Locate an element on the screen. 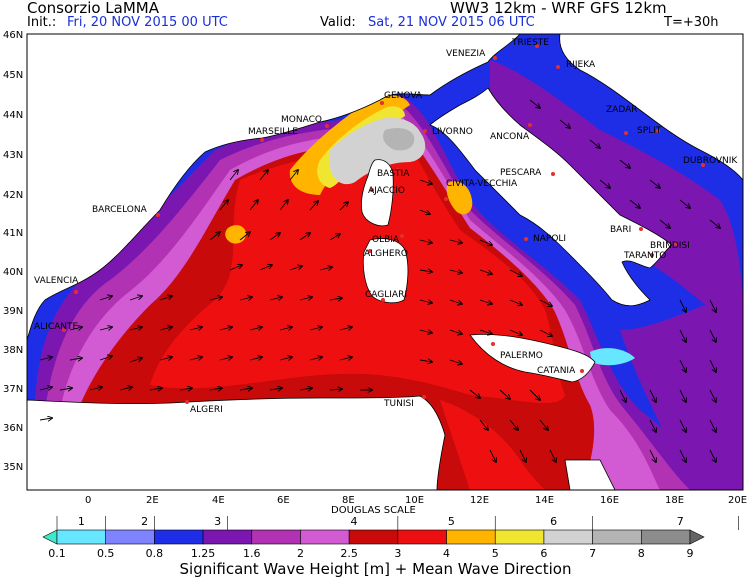 Image resolution: width=751 pixels, height=580 pixels. city-label: BASTIA is located at coordinates (393, 174).